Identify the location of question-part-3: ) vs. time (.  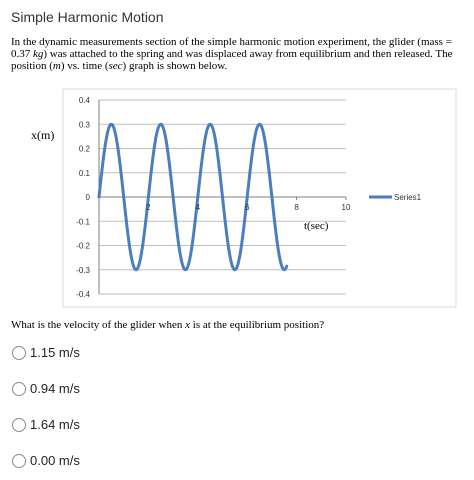
(84, 66).